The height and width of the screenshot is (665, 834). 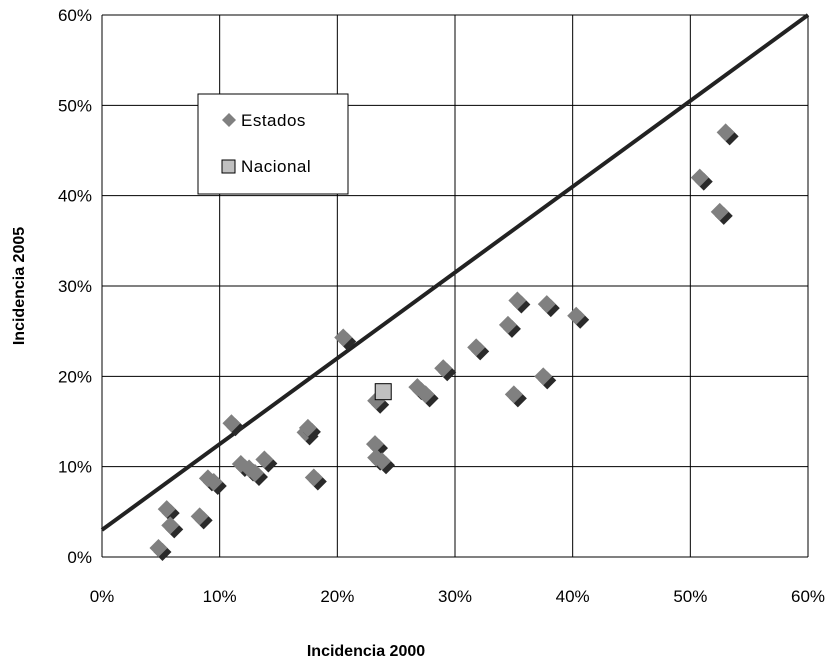 What do you see at coordinates (383, 392) in the screenshot?
I see `data-point-nacional` at bounding box center [383, 392].